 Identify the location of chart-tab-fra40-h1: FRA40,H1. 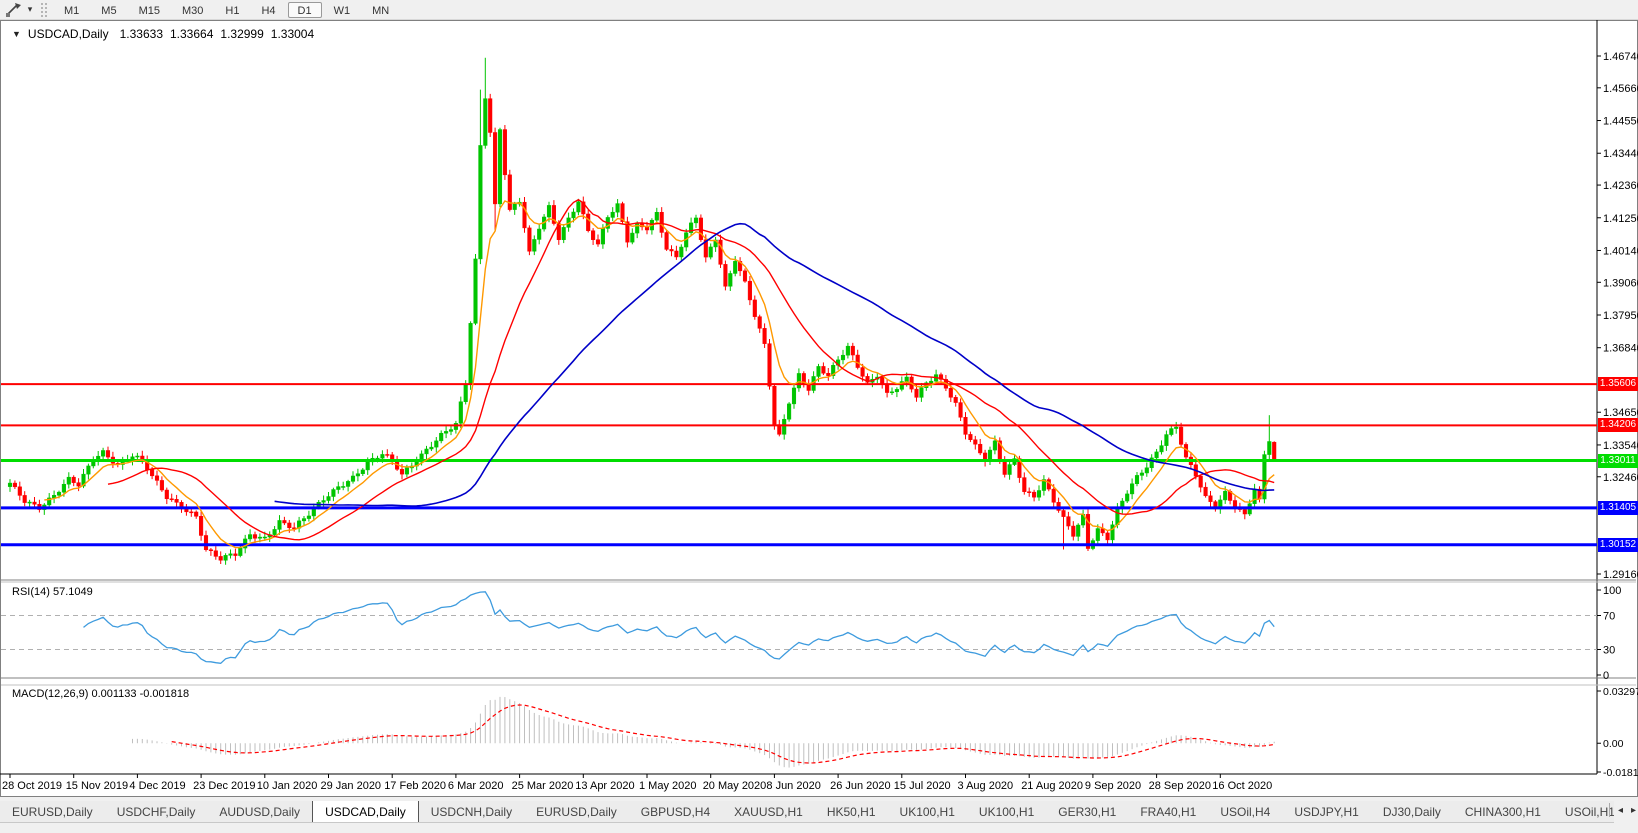
(1168, 811).